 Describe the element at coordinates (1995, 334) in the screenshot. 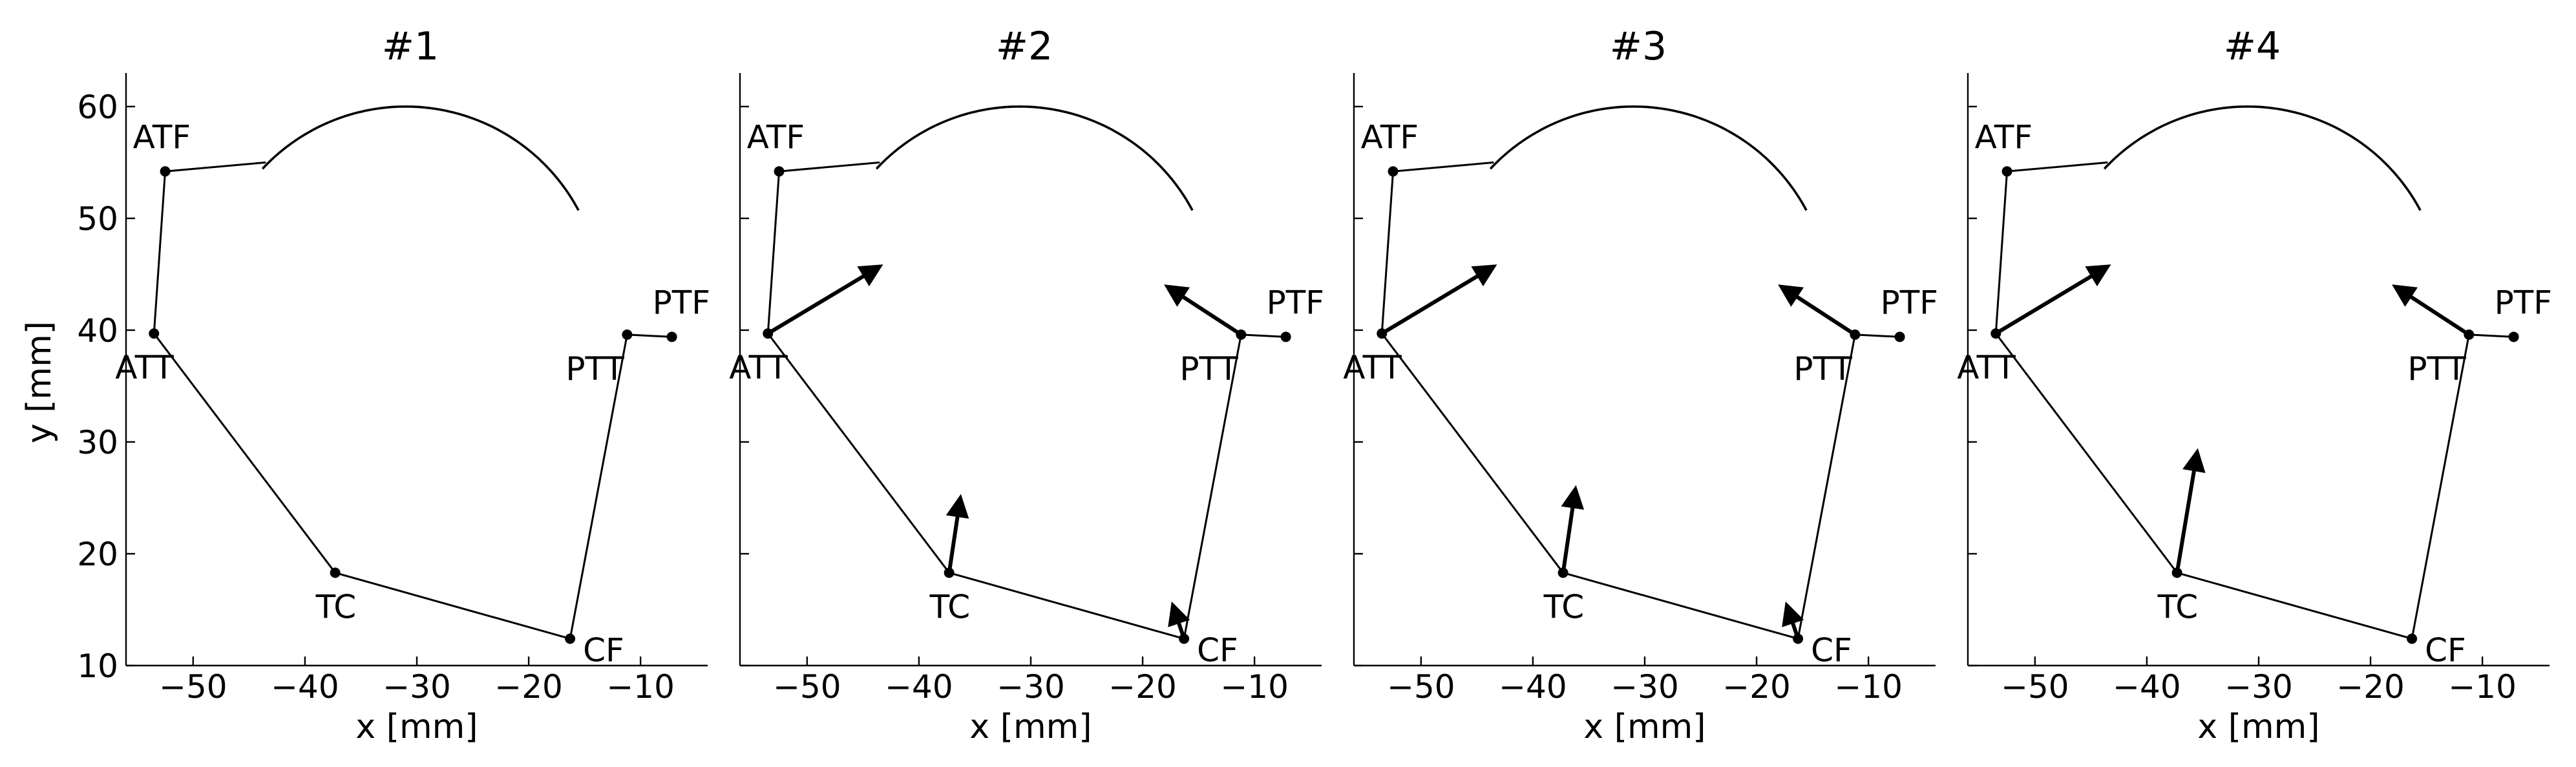

I see `joint-att` at that location.